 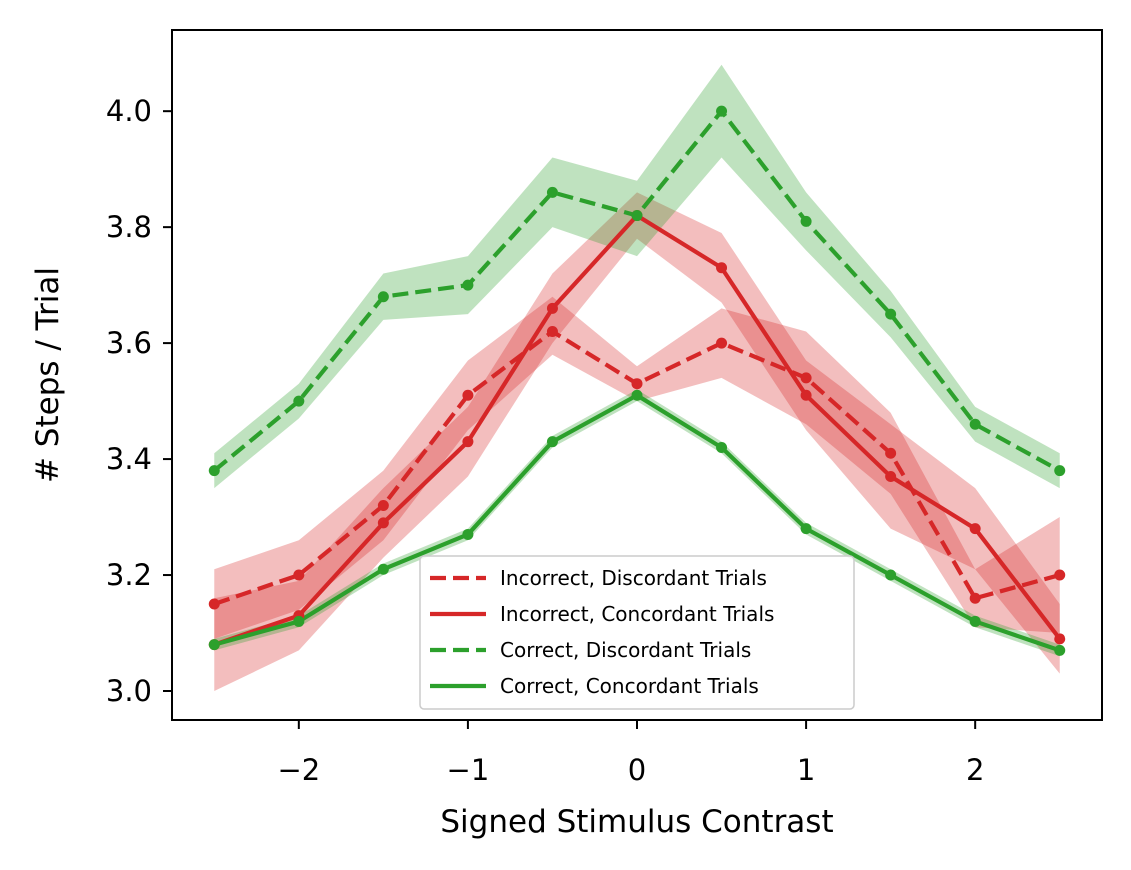 I want to click on y-tick-label: 3.6, so click(x=129, y=343).